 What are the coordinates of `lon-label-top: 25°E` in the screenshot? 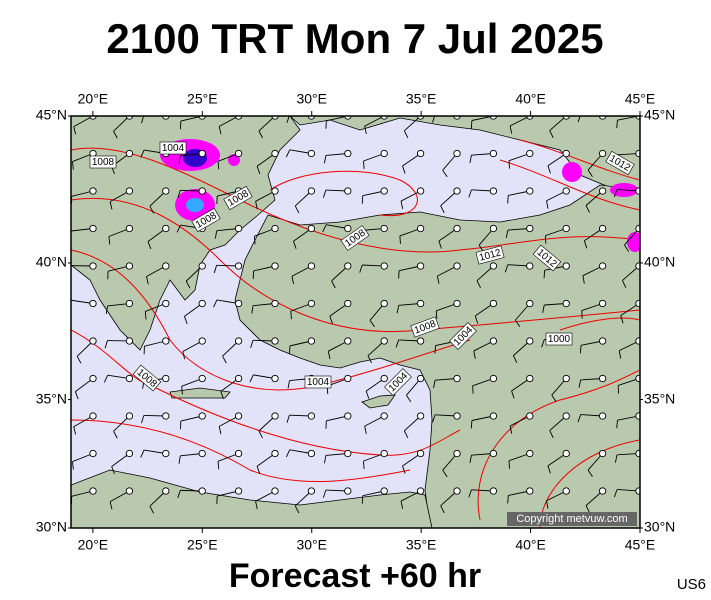 It's located at (202, 99).